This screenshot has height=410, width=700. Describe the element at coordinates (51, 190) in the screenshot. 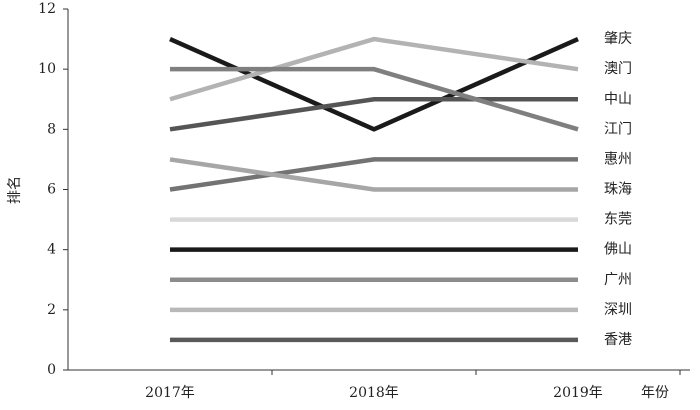

I see `y-tick-label: 6` at that location.